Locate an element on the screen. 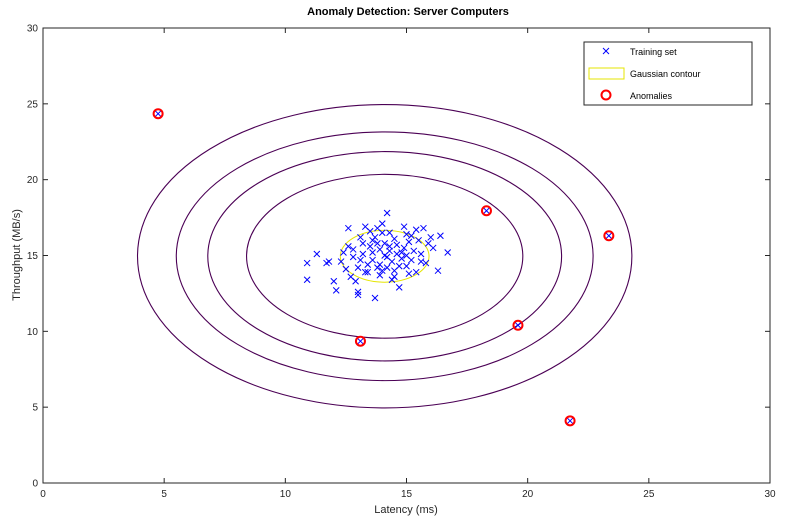 This screenshot has width=788, height=523. training-points is located at coordinates (377, 255).